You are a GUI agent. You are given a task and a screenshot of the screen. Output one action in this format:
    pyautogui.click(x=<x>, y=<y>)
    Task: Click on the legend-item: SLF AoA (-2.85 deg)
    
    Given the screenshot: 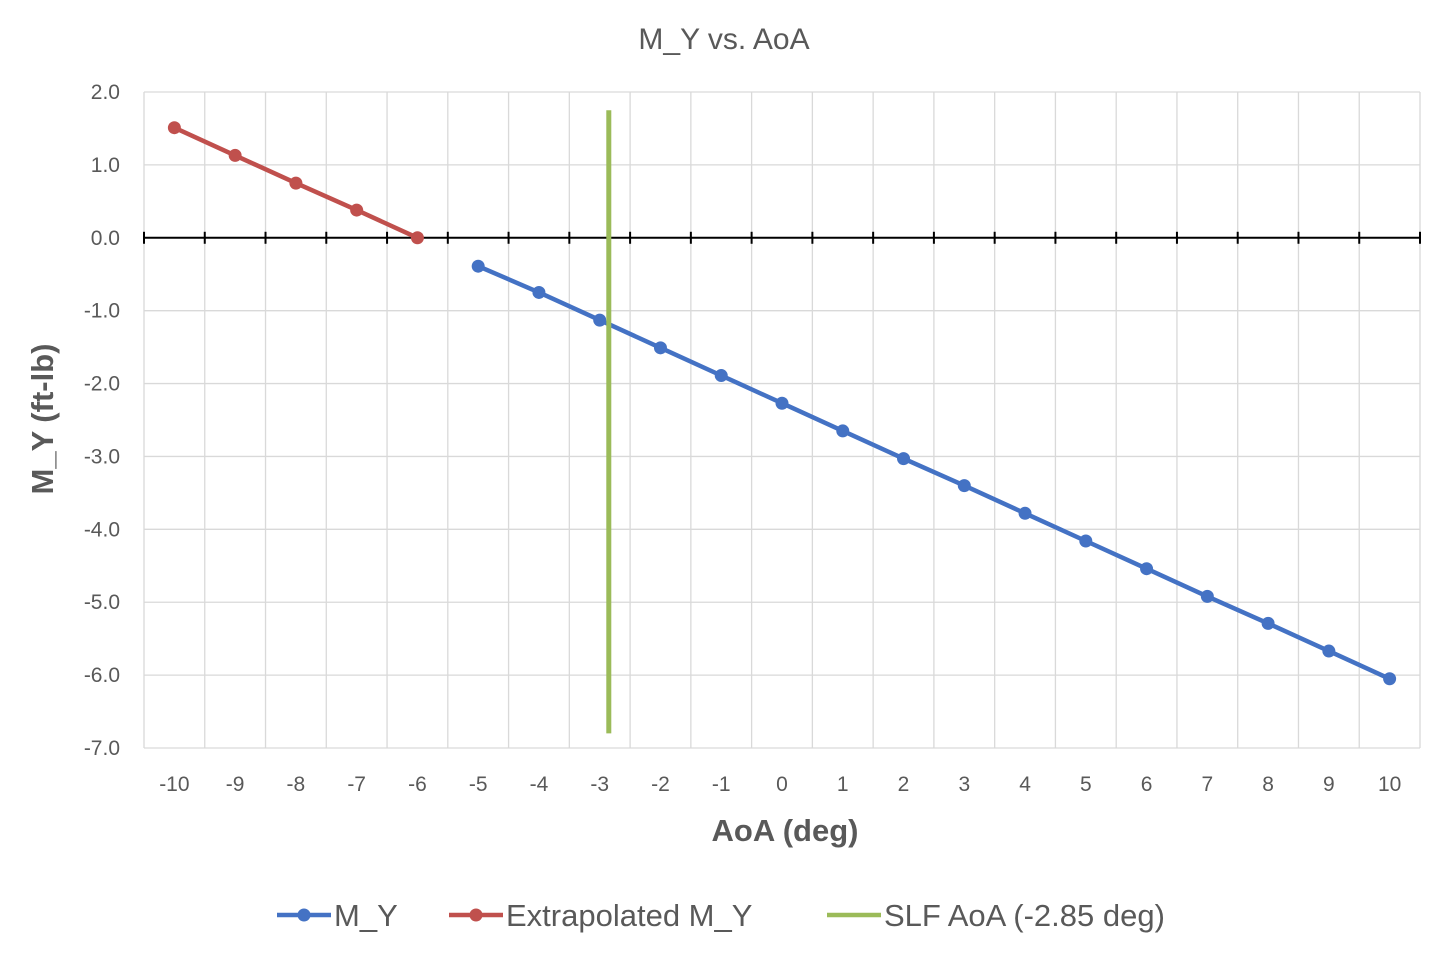 What is the action you would take?
    pyautogui.click(x=996, y=915)
    